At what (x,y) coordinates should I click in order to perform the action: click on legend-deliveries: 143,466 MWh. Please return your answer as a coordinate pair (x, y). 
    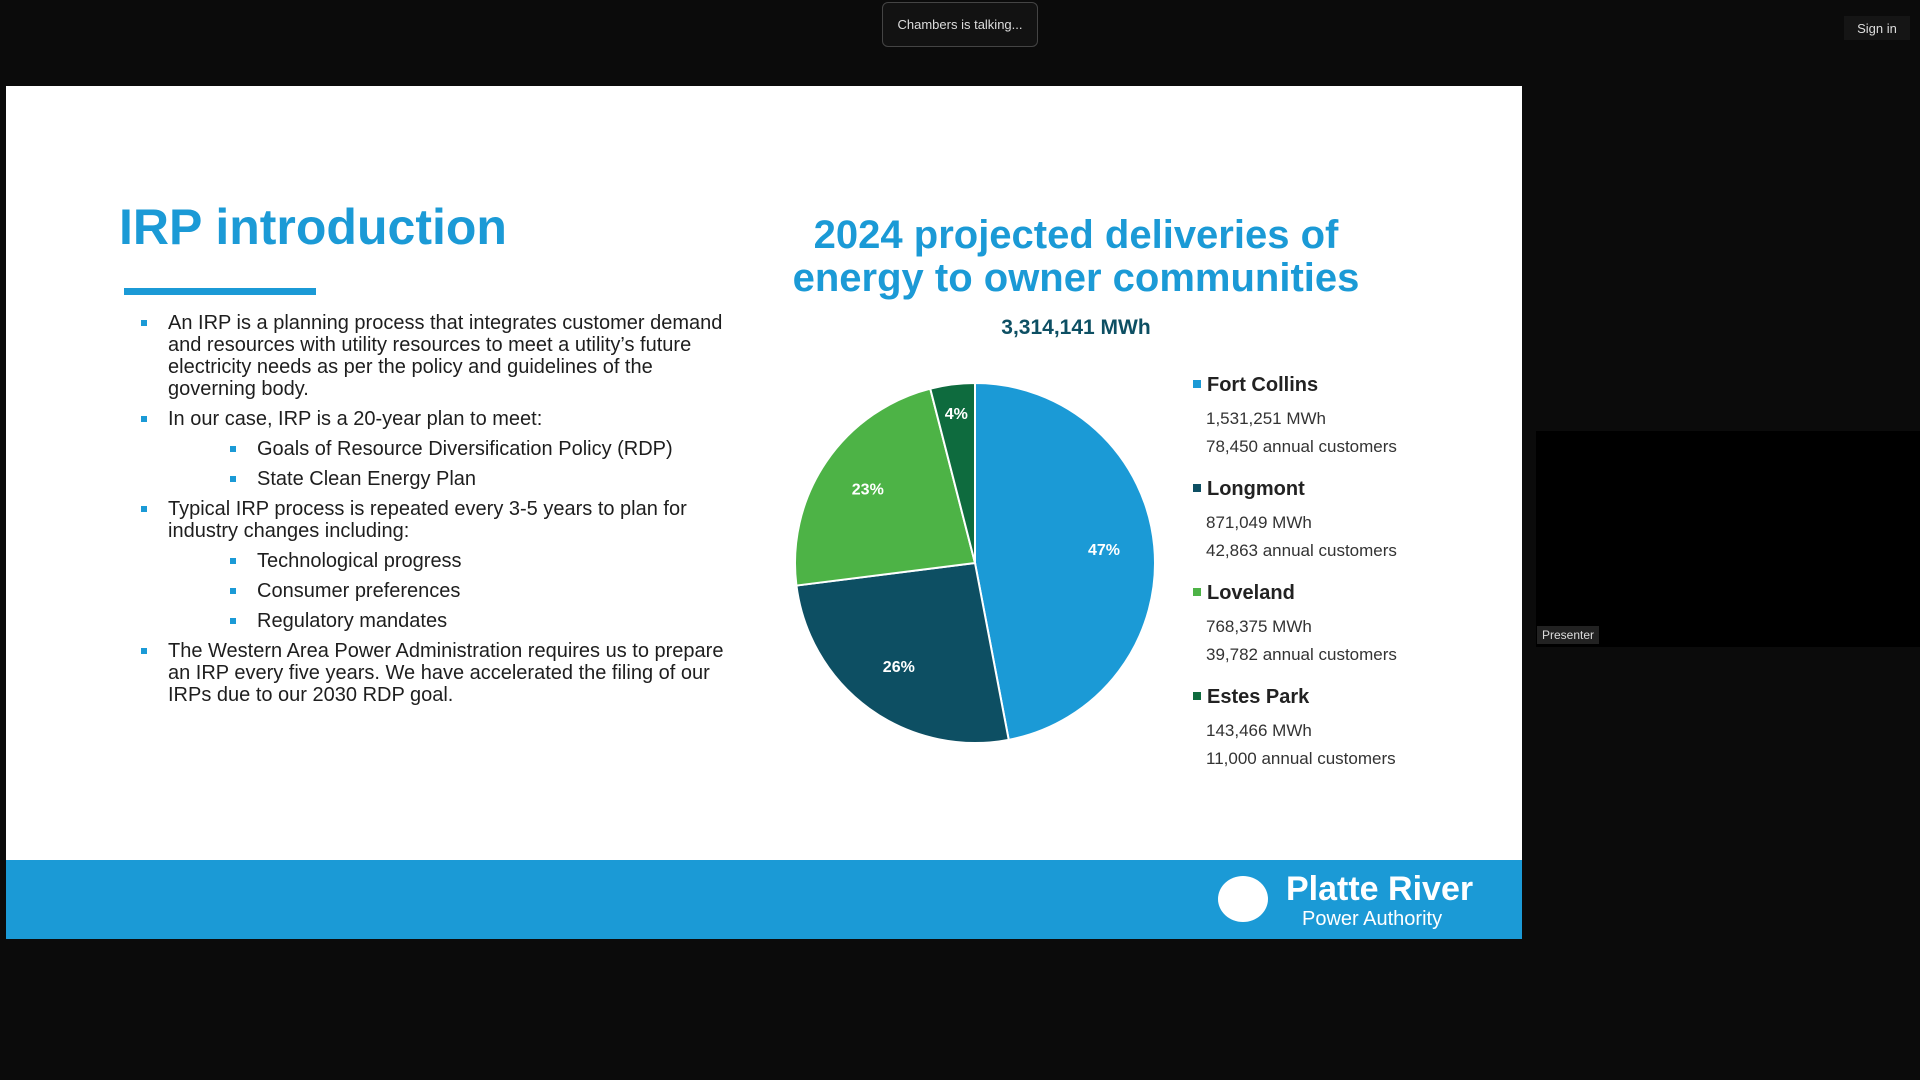
    Looking at the image, I should click on (1259, 730).